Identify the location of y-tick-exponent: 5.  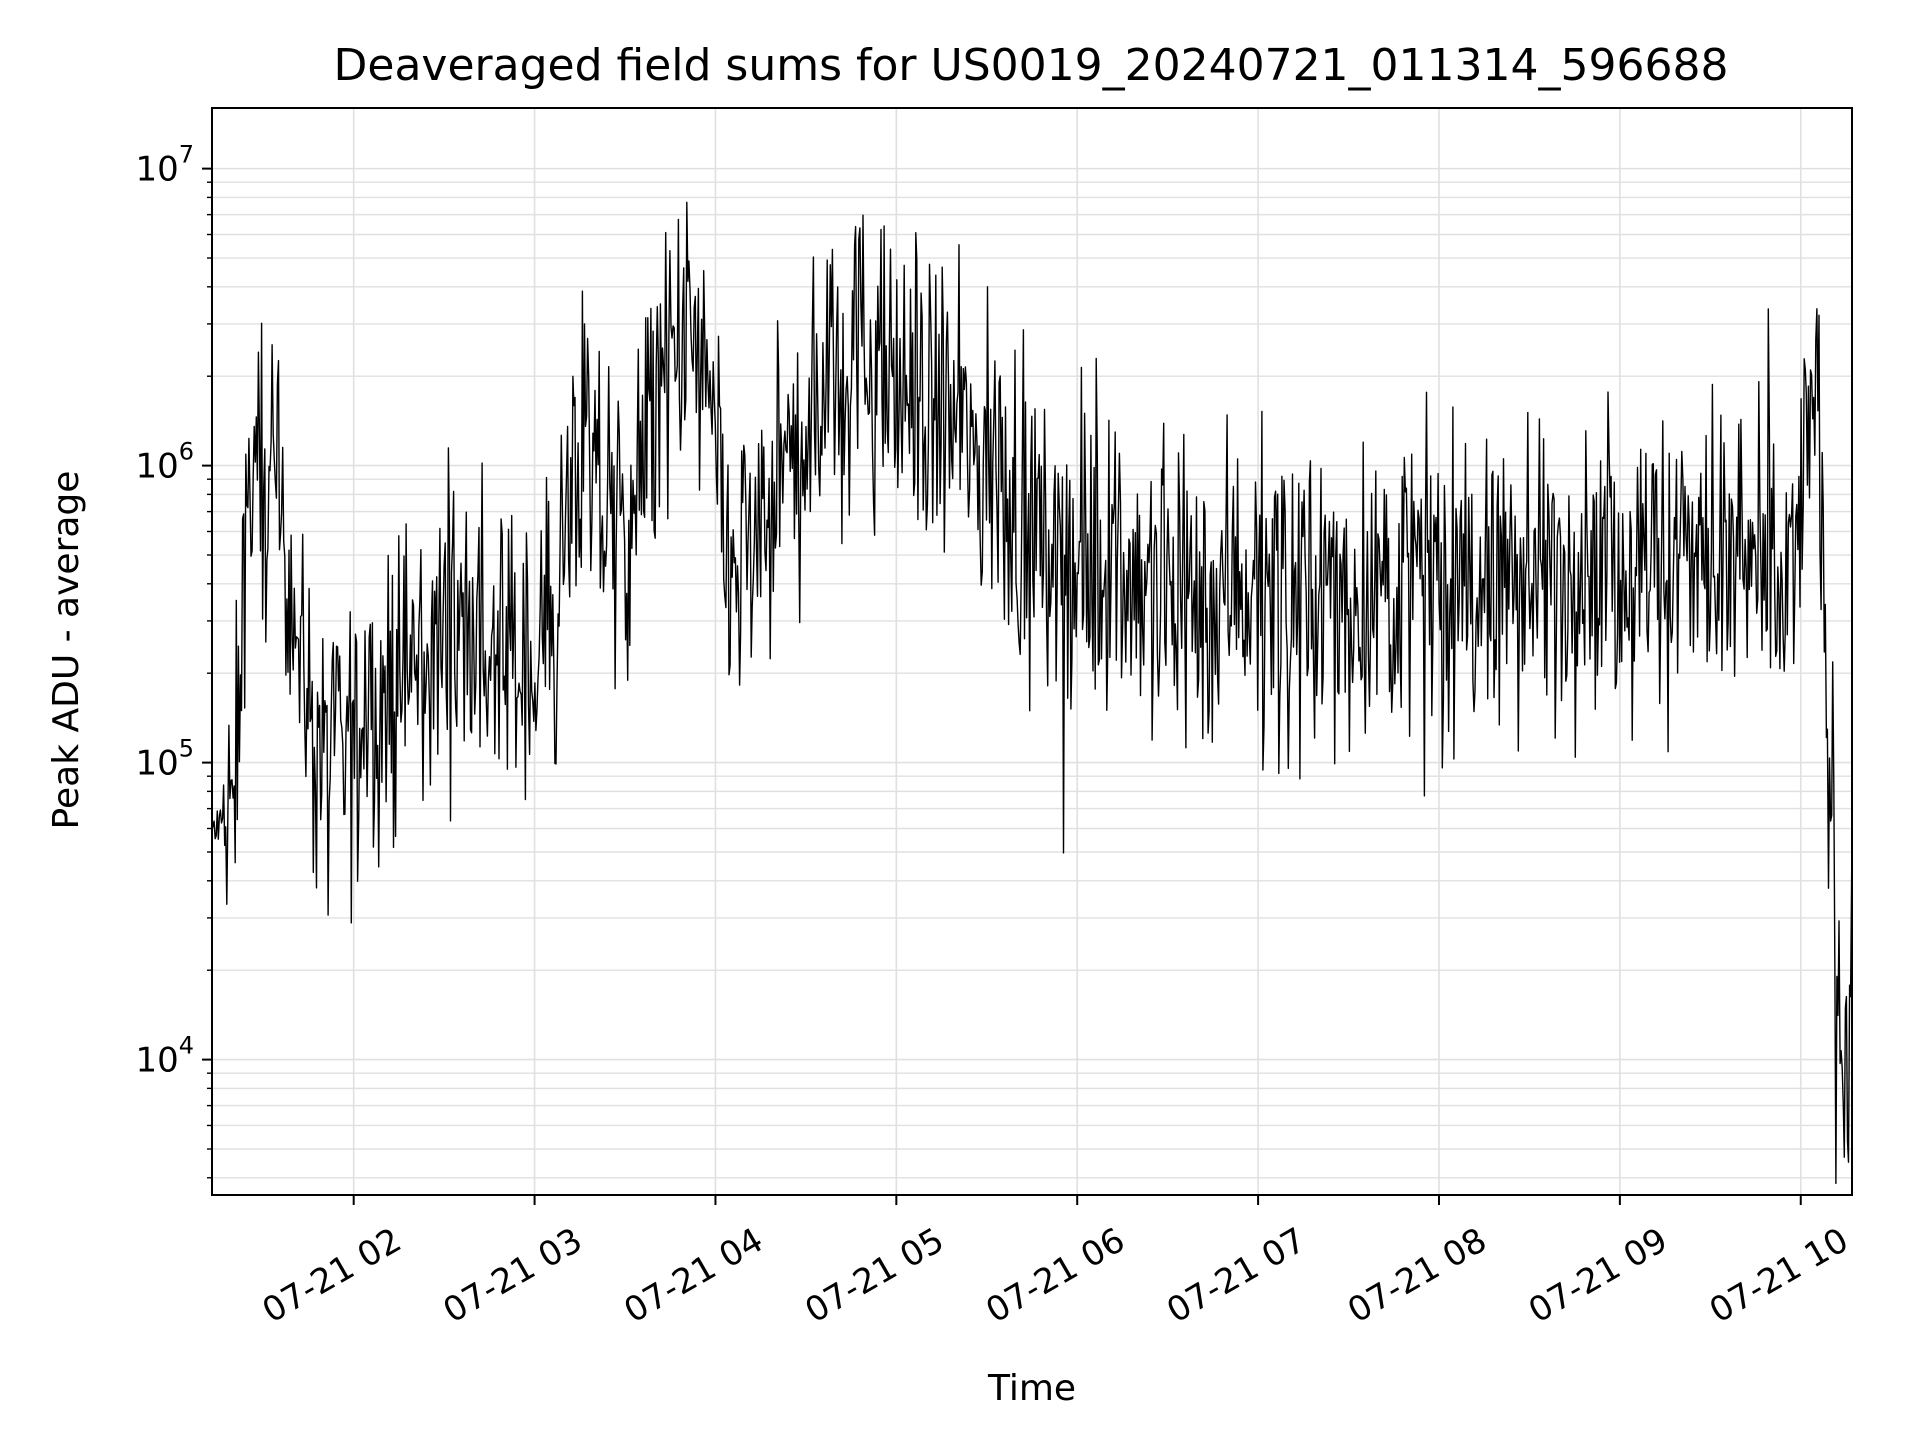
(186, 749).